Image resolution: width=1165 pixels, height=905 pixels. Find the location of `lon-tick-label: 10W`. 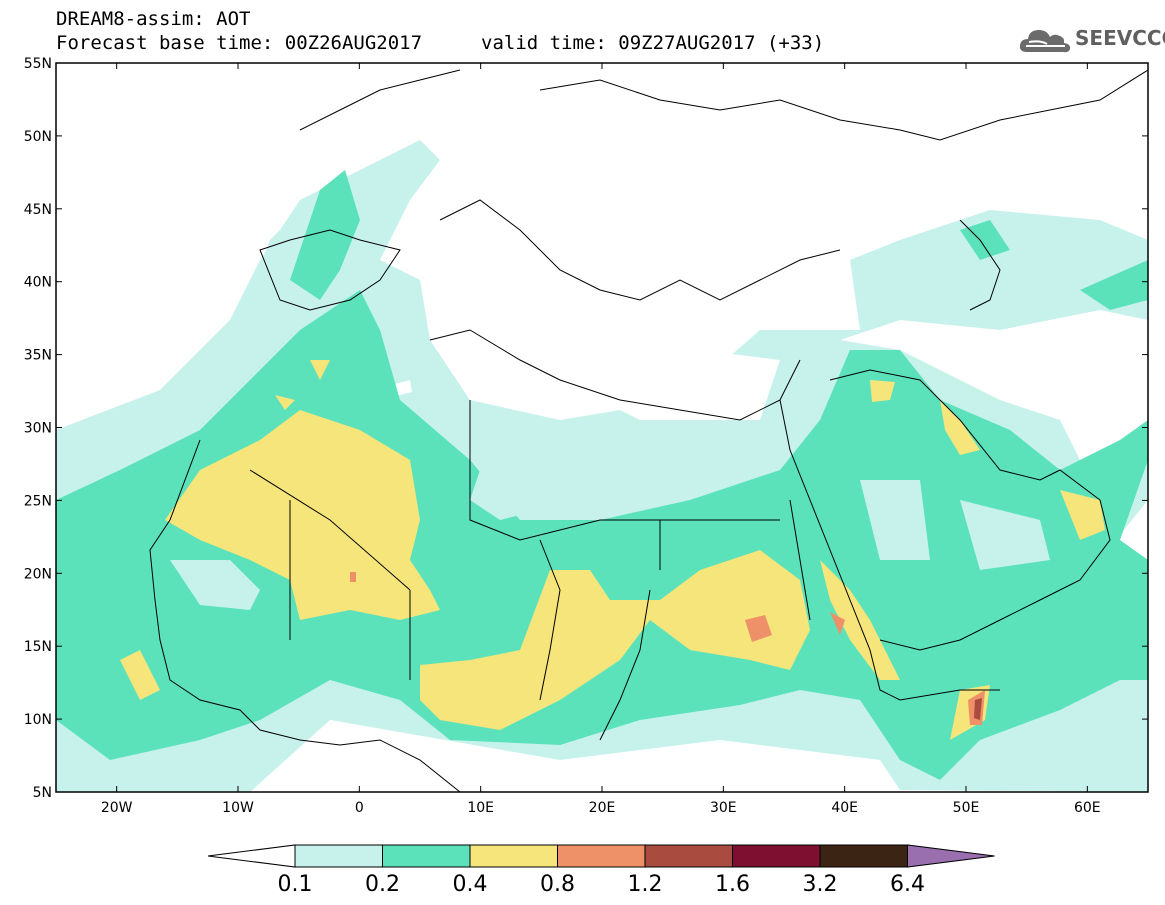

lon-tick-label: 10W is located at coordinates (238, 808).